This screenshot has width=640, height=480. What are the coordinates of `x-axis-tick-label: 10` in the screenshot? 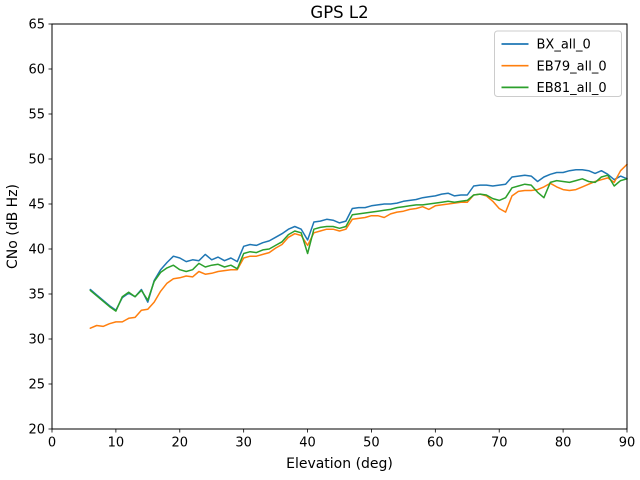 It's located at (116, 443).